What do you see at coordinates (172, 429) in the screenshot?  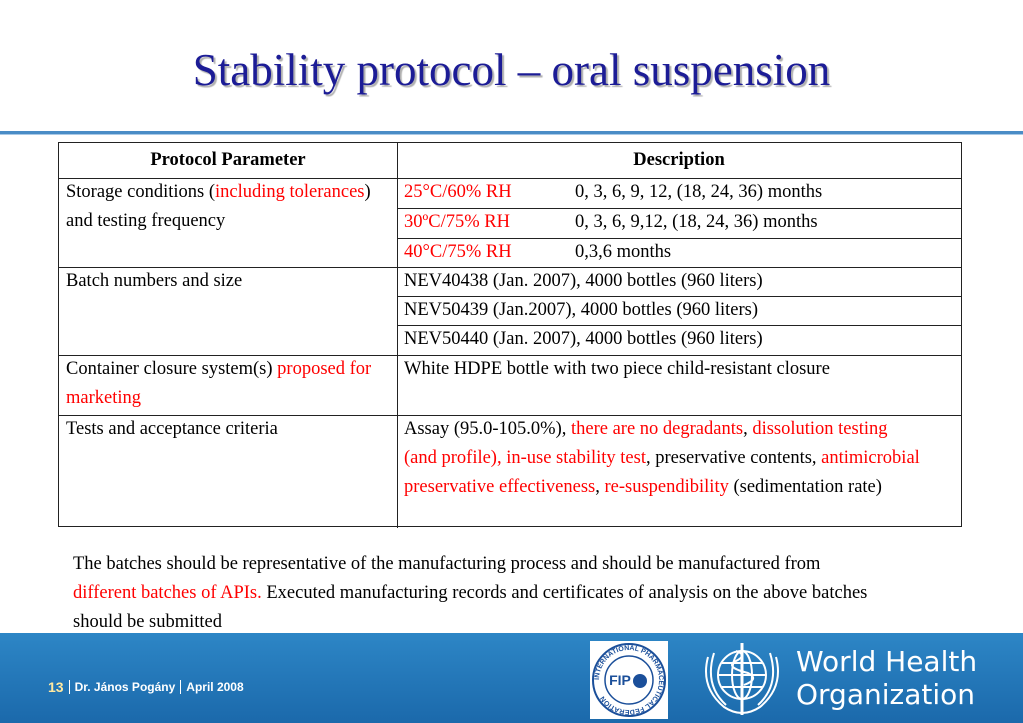 I see `text-run: Tests and acceptance criteria` at bounding box center [172, 429].